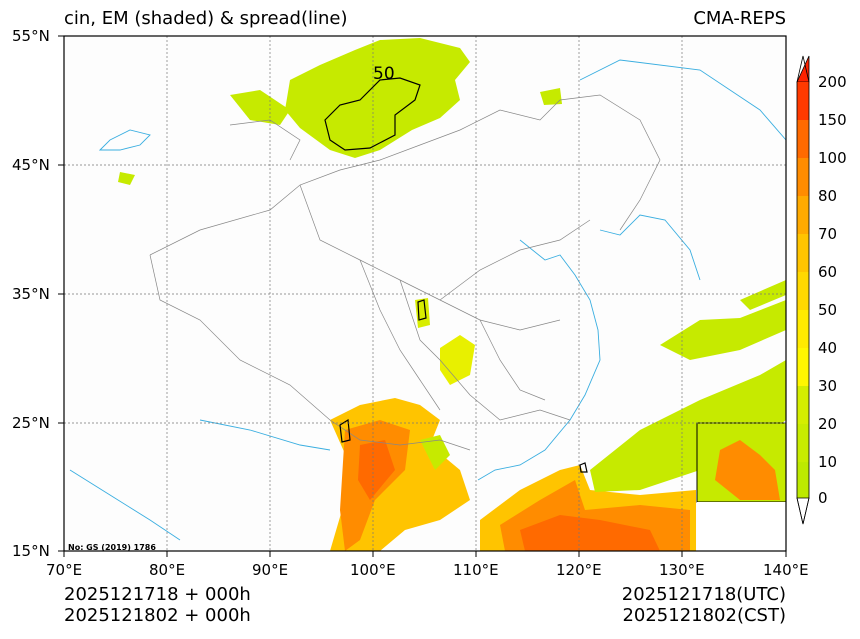  What do you see at coordinates (803, 290) in the screenshot?
I see `colorbar` at bounding box center [803, 290].